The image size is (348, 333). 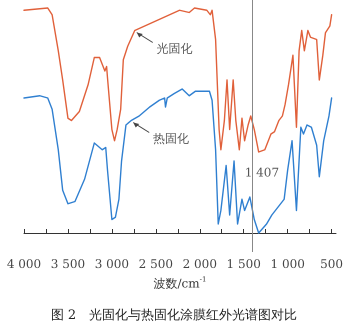 What do you see at coordinates (262, 172) in the screenshot?
I see `ref-line-label: 1 407` at bounding box center [262, 172].